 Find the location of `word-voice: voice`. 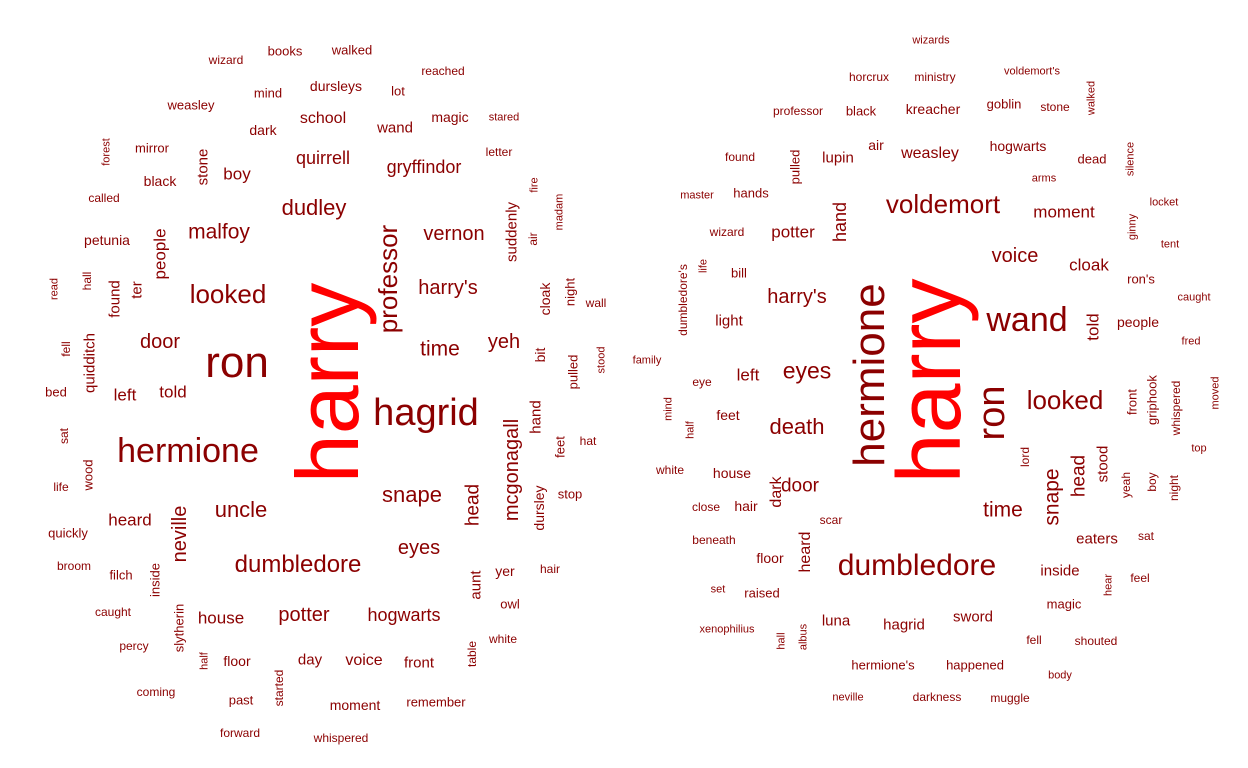

word-voice: voice is located at coordinates (364, 660).